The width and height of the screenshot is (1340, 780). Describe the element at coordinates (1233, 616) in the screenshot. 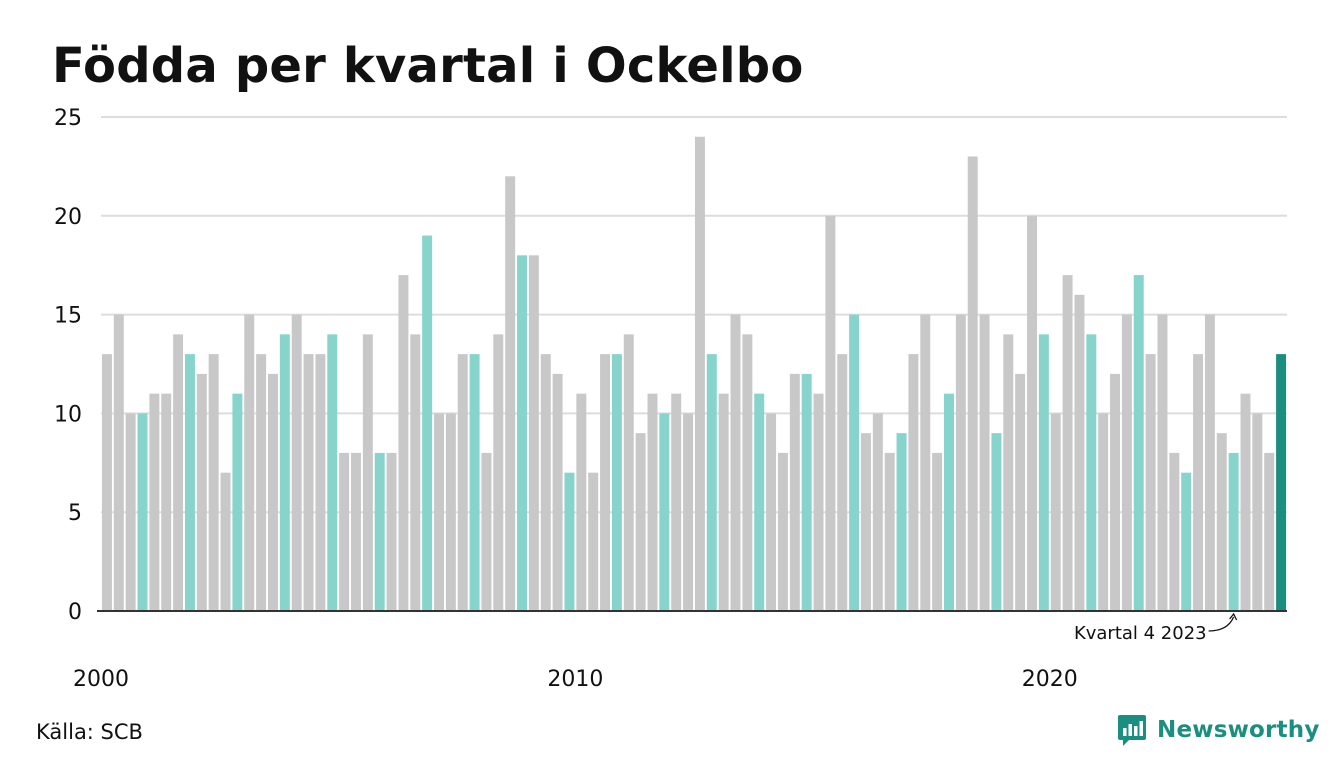

I see `annotation-arrowhead` at that location.